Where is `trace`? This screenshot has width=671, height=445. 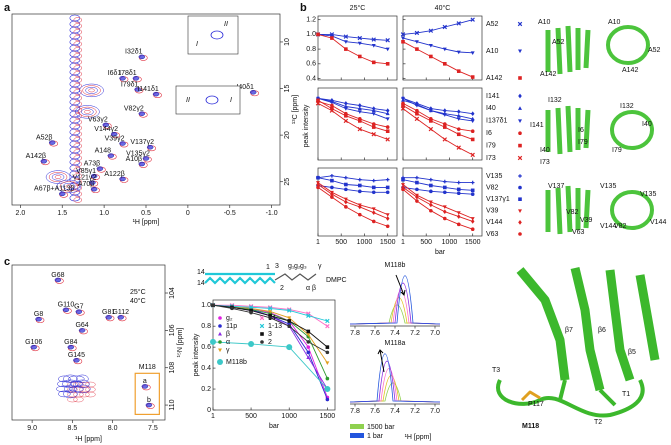
trace is located at coordinates (395, 311).